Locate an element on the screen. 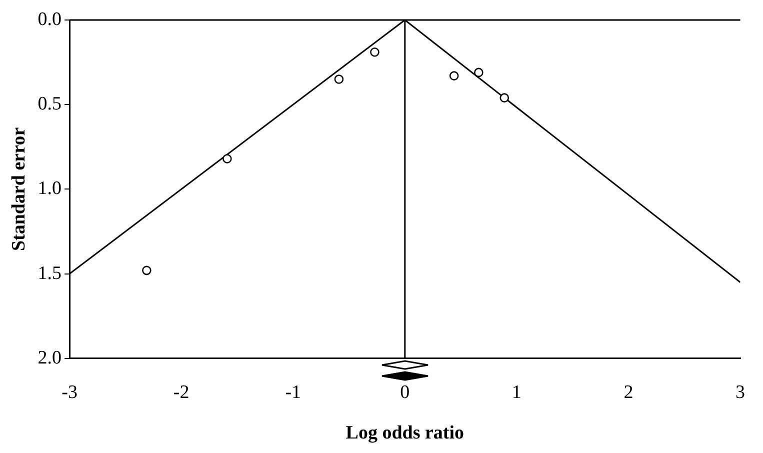 Image resolution: width=763 pixels, height=453 pixels. x-tick-label: -3 is located at coordinates (70, 392).